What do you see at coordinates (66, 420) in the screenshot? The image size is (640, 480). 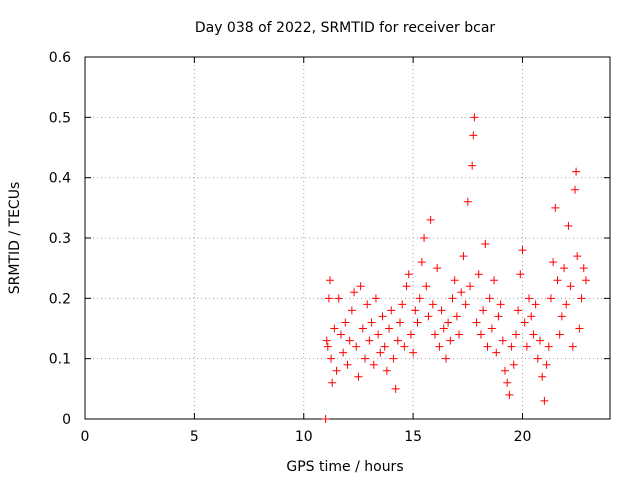 I see `y-tick-label: 0` at bounding box center [66, 420].